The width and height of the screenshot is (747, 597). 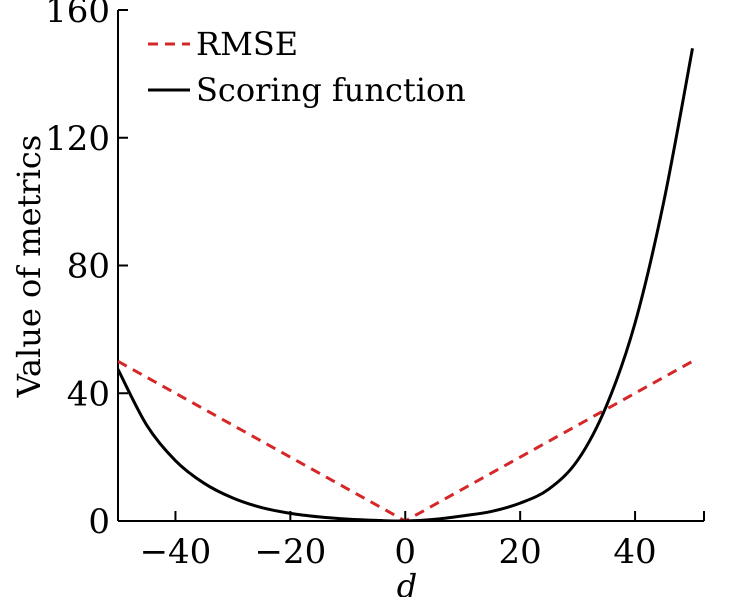 I want to click on legend-label: Scoring function, so click(x=331, y=90).